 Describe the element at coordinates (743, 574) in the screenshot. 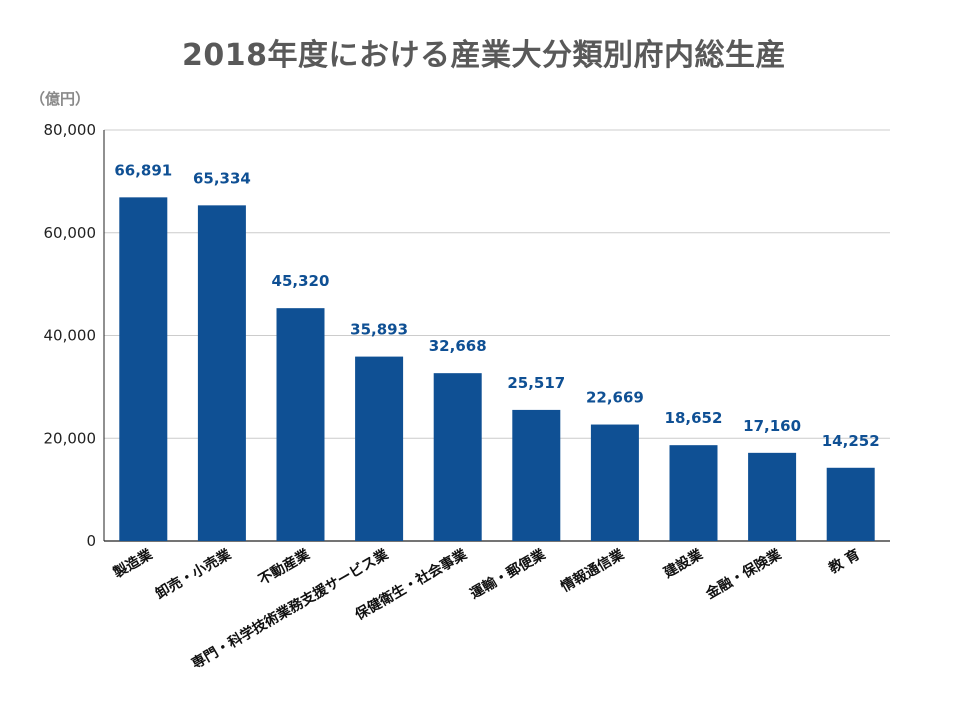

I see `x-tick-label: 金融・保険業` at that location.